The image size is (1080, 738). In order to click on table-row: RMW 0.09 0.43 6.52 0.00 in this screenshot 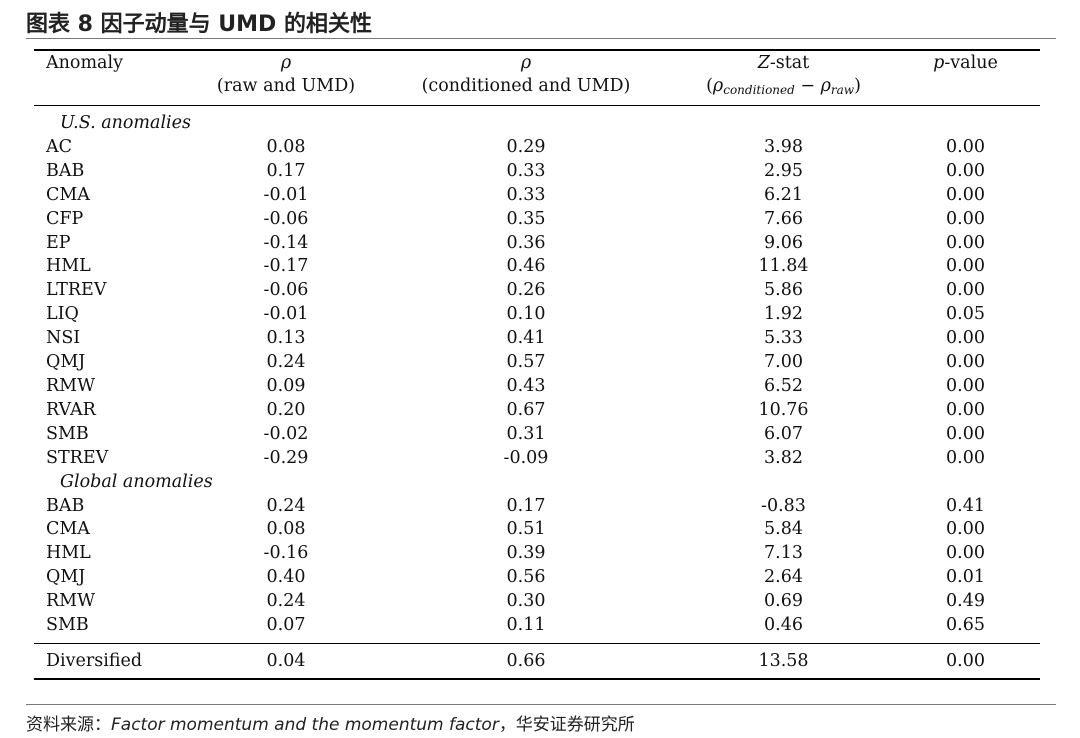, I will do `click(537, 387)`.